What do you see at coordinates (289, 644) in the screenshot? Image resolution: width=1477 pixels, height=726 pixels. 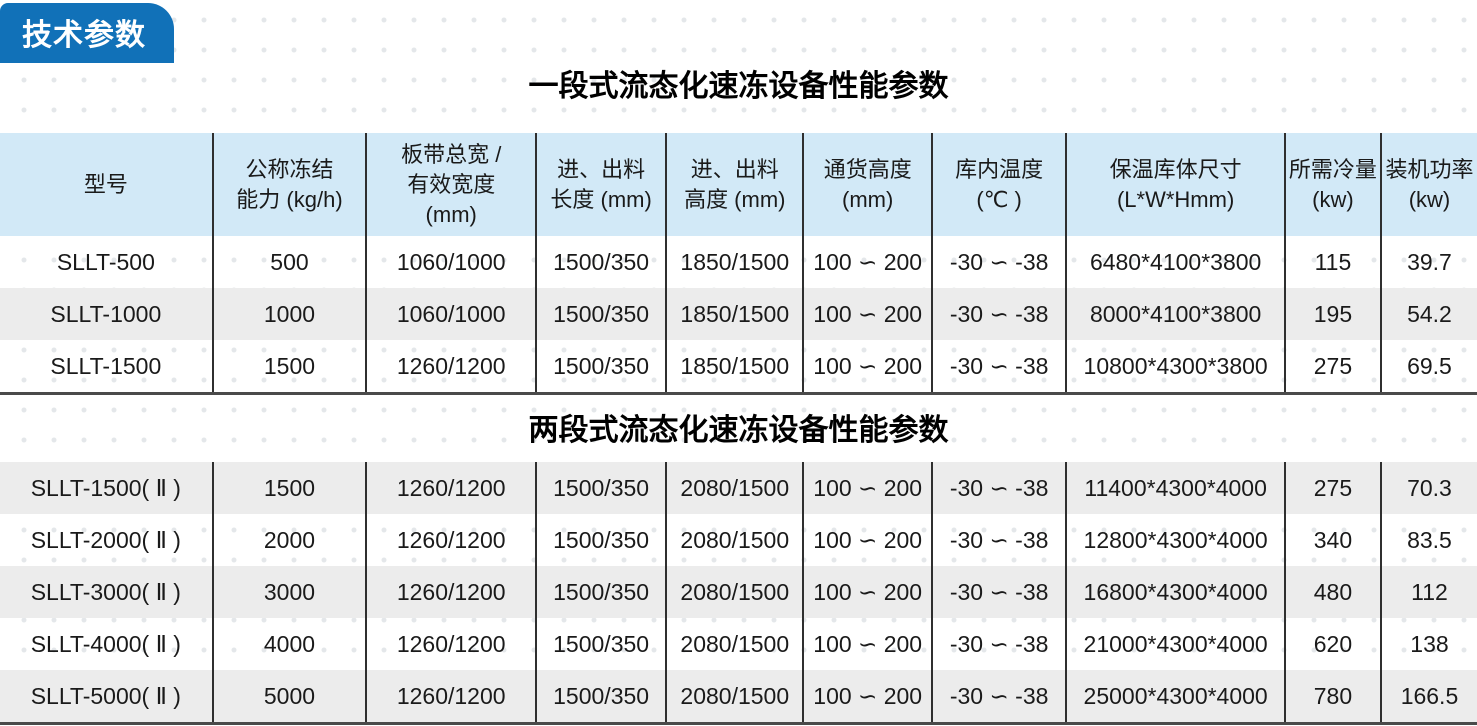 I see `table-cell: 4000` at bounding box center [289, 644].